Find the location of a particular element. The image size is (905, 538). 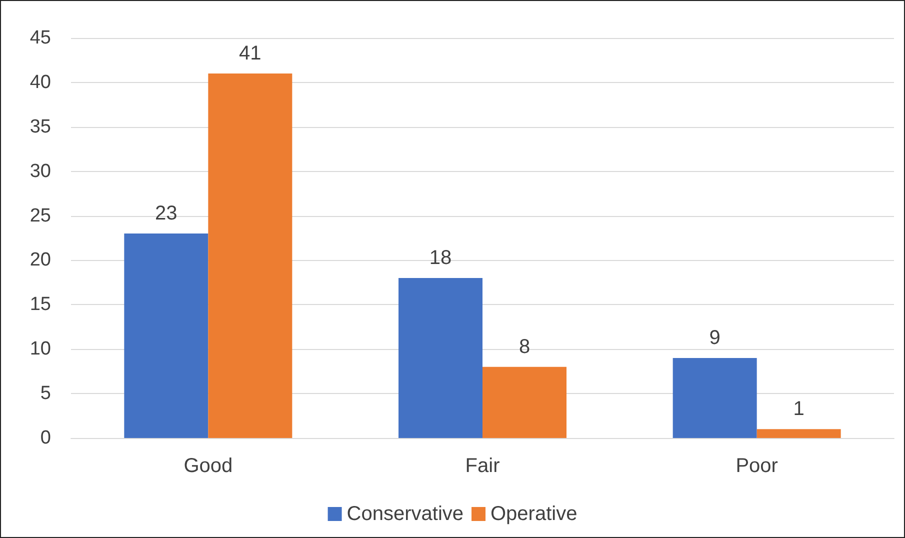

y-tick-label: 30 is located at coordinates (40, 171).